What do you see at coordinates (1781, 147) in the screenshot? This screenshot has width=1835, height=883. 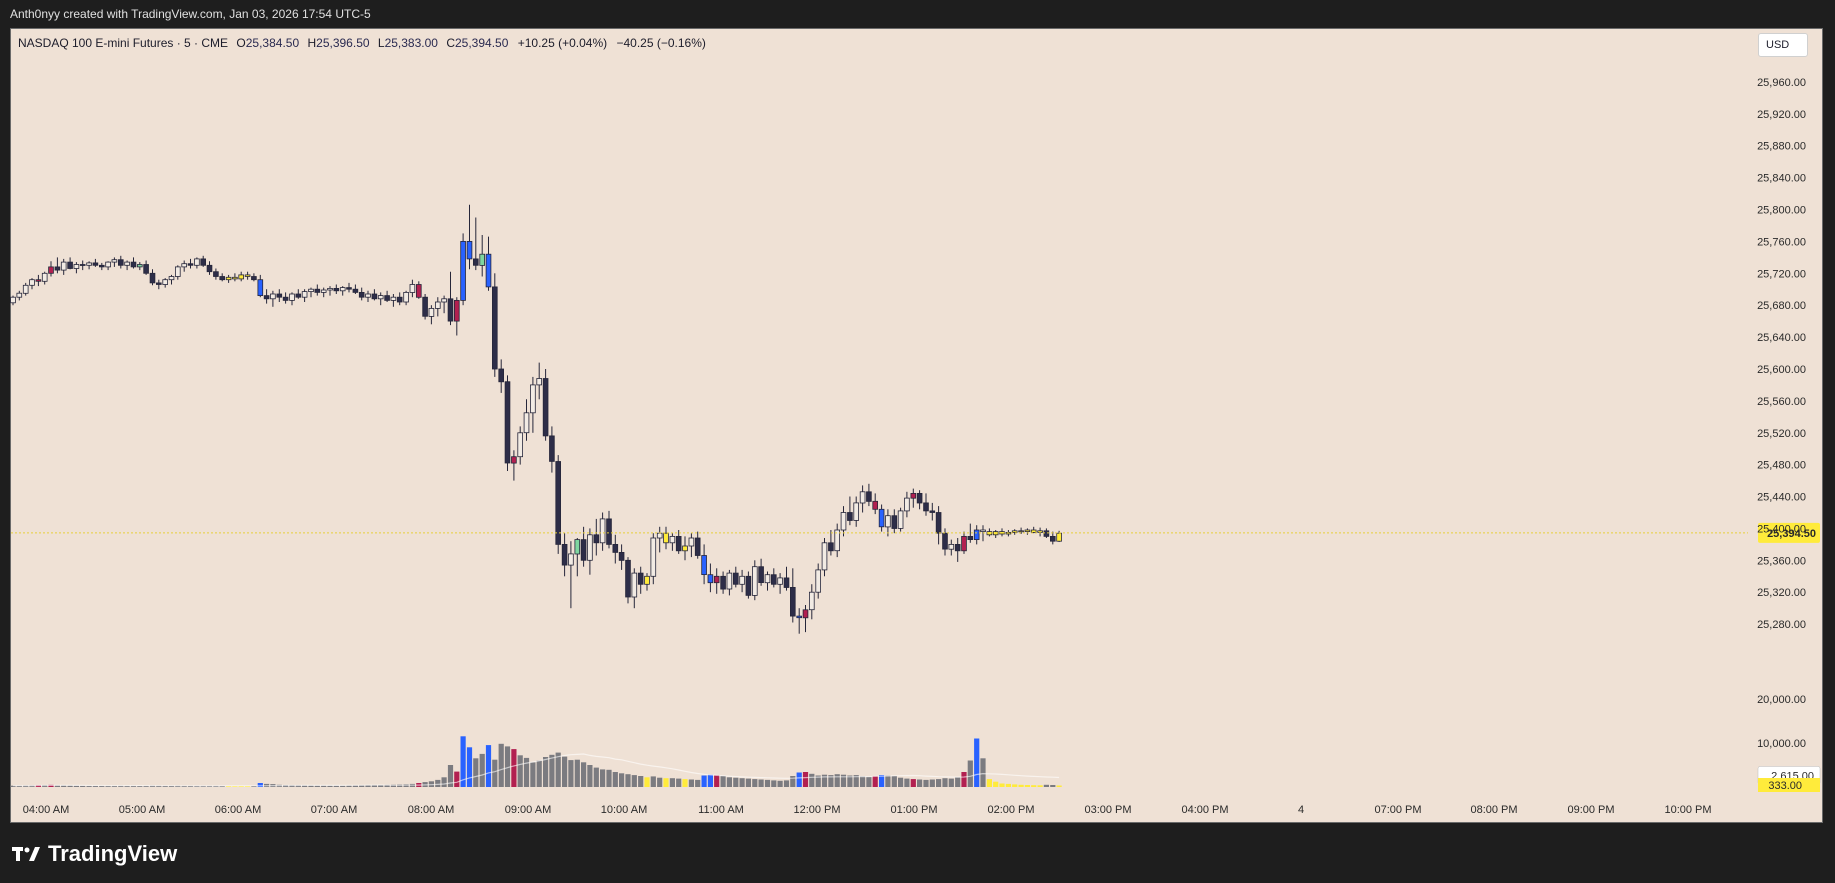 I see `price-tick-label: 25,880.00` at bounding box center [1781, 147].